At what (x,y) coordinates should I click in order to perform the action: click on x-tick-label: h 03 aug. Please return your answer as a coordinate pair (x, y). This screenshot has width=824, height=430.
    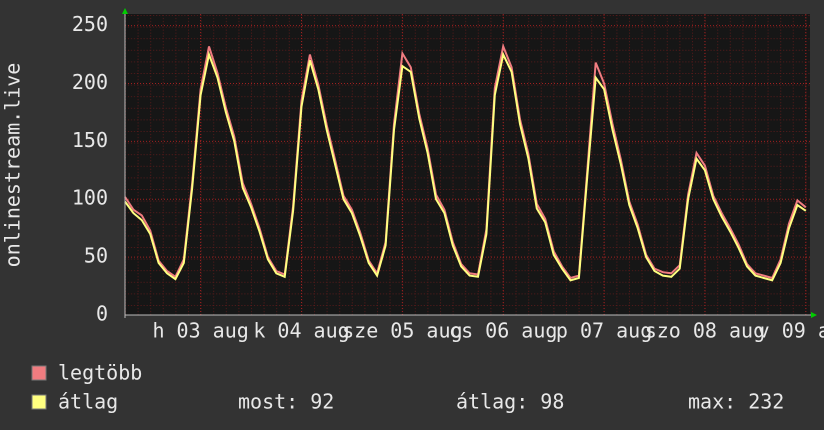
    Looking at the image, I should click on (200, 331).